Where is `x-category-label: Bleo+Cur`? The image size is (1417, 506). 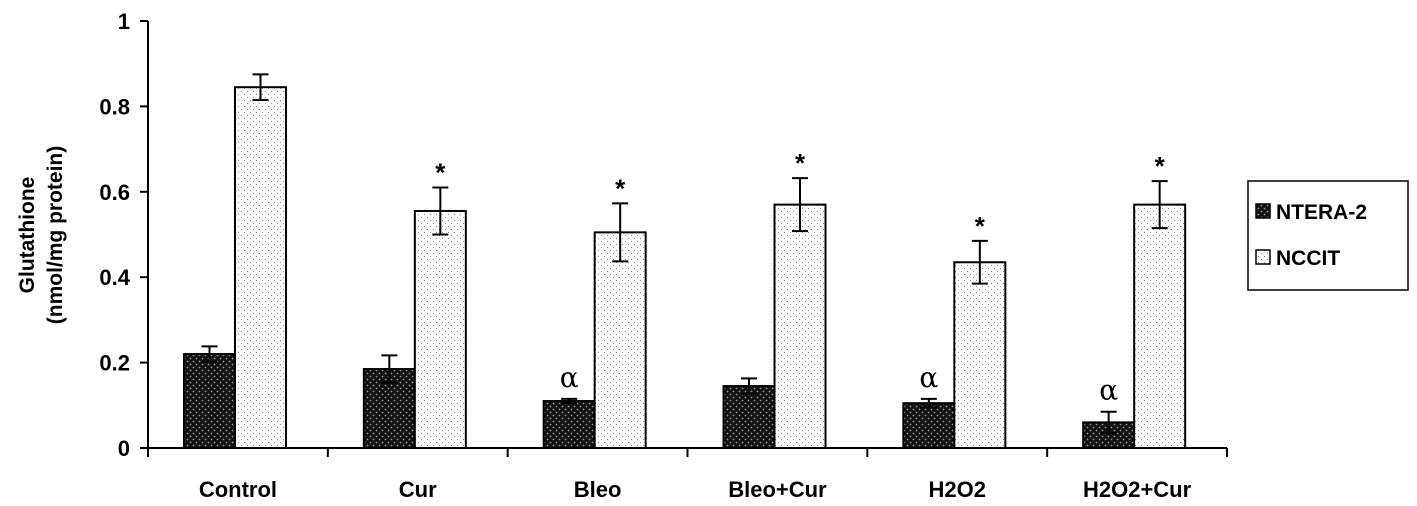
x-category-label: Bleo+Cur is located at coordinates (777, 489).